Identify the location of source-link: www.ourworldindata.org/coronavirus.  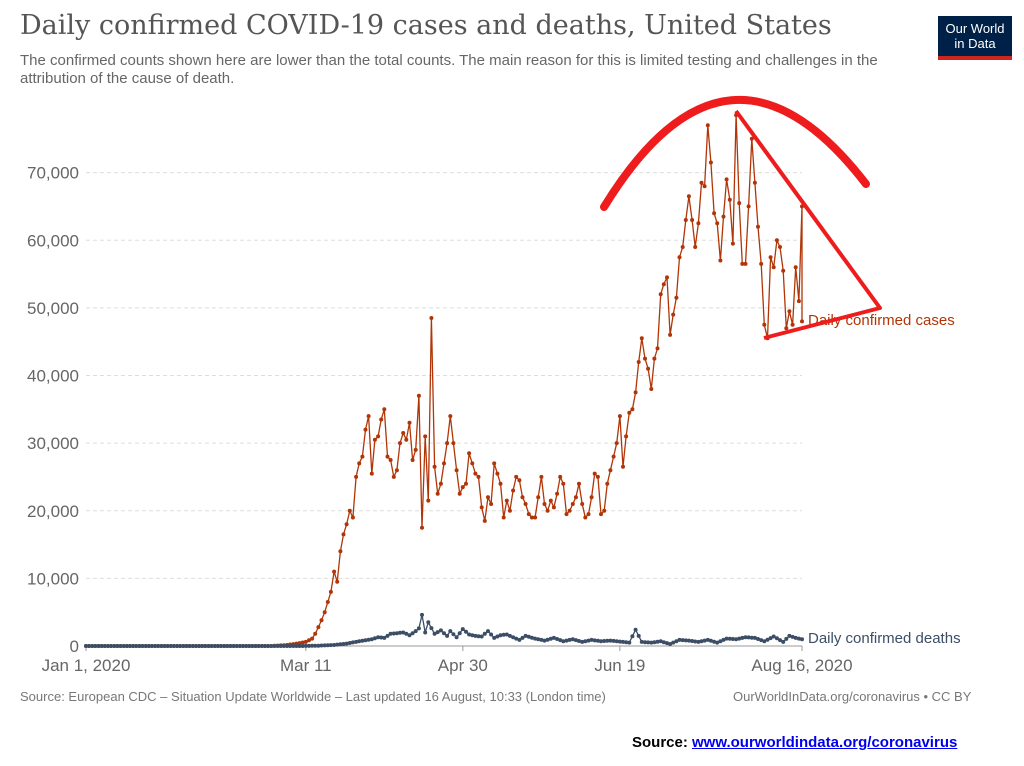
(825, 742).